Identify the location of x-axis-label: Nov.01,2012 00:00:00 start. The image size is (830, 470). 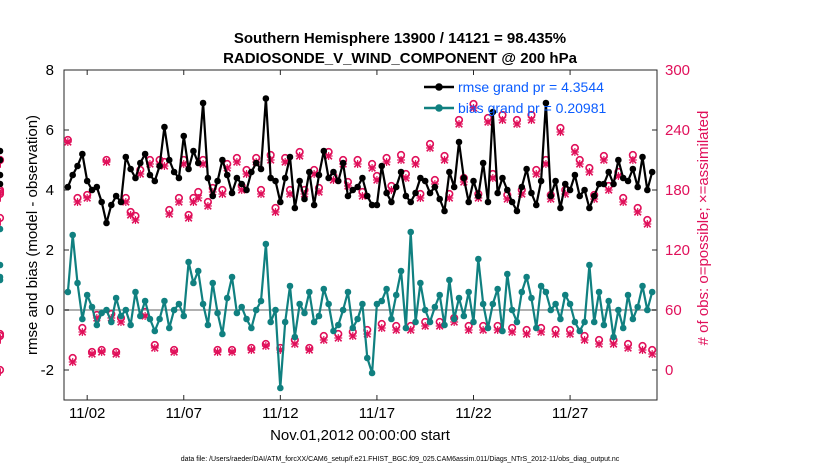
(360, 435).